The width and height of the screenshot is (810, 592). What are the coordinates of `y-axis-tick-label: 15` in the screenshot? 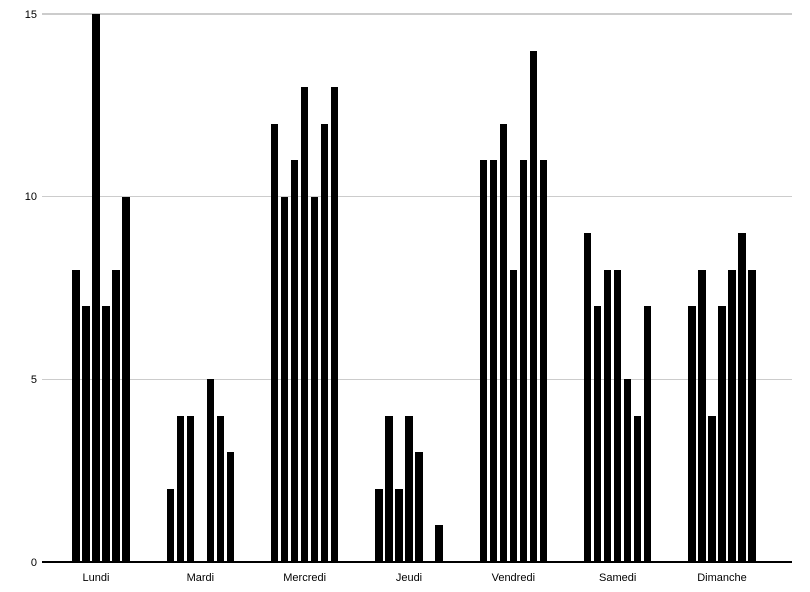 It's located at (30, 14).